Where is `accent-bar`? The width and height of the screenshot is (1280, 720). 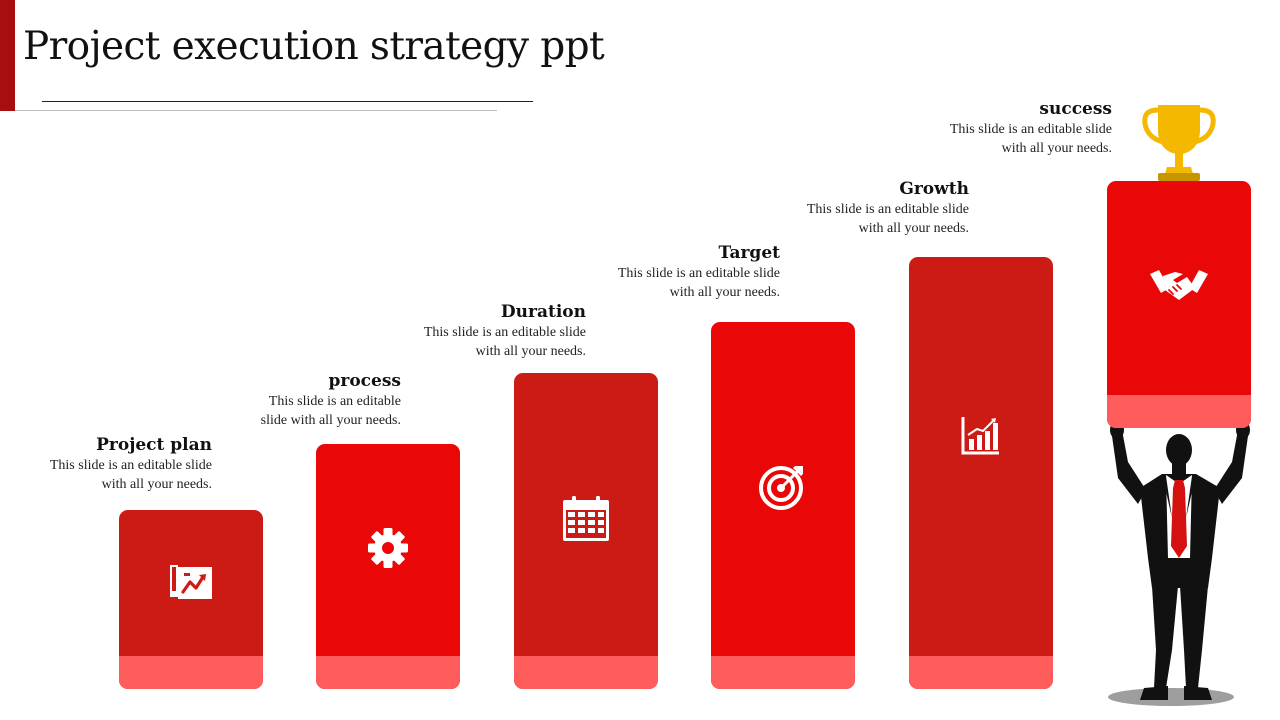 accent-bar is located at coordinates (7, 55).